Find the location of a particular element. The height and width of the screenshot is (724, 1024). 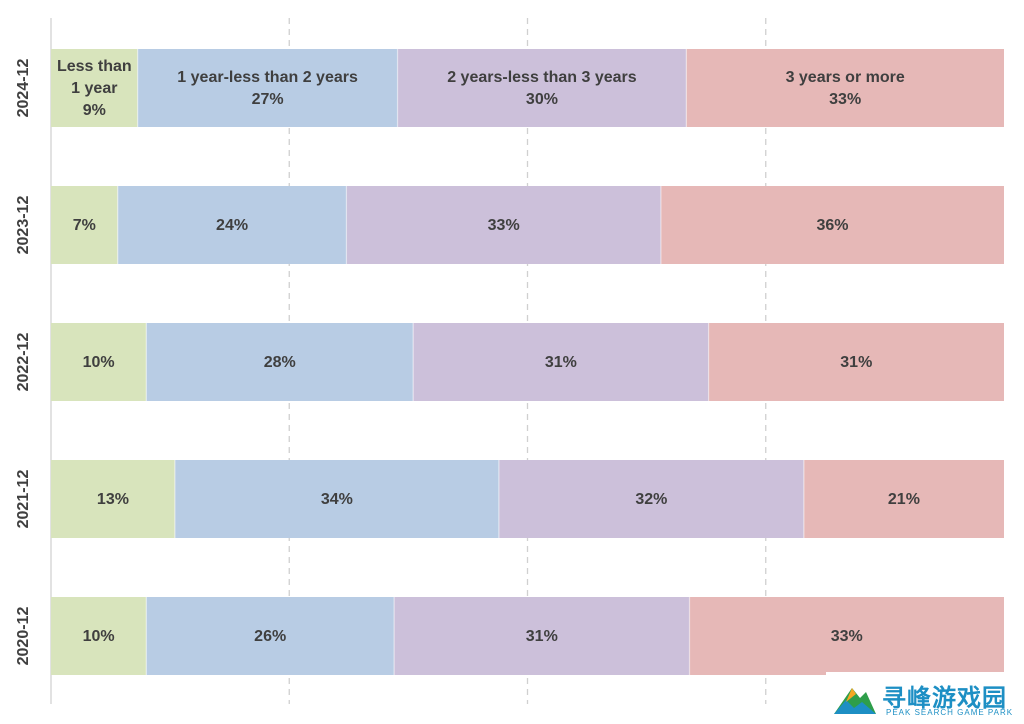

mountain-logo-icon is located at coordinates (855, 701).